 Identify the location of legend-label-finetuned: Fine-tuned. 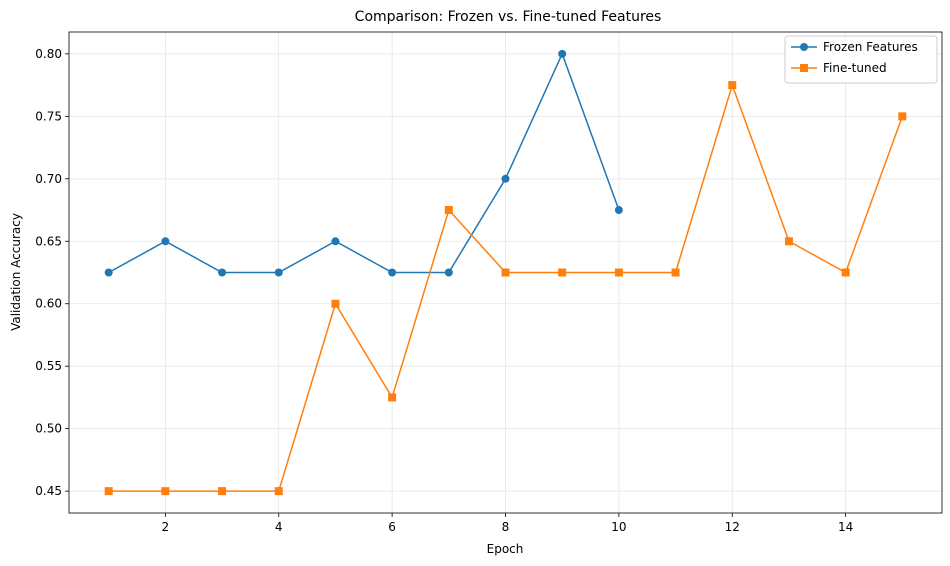
(855, 68).